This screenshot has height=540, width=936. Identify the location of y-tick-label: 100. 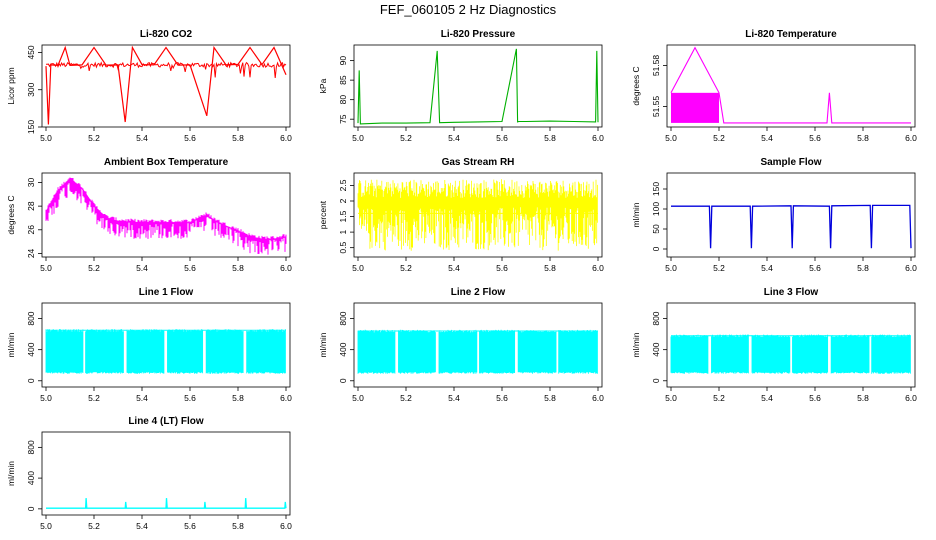
(656, 209).